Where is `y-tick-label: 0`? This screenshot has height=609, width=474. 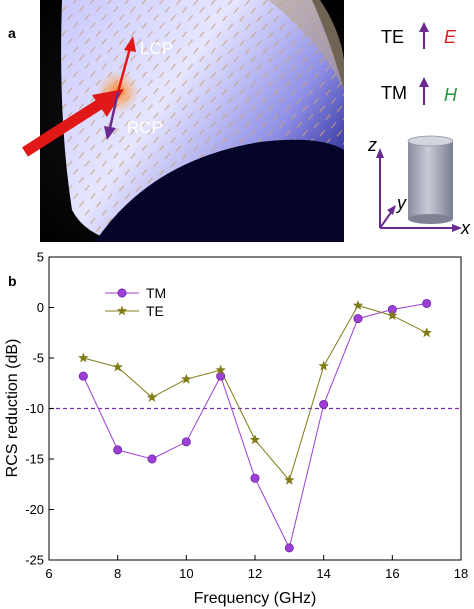
y-tick-label: 0 is located at coordinates (40, 307).